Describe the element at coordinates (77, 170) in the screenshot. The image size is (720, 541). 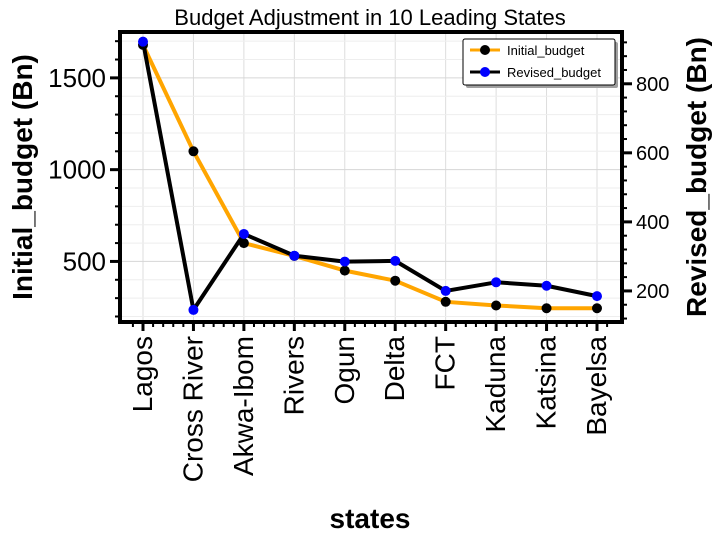
I see `left-tick-label: 1000` at that location.